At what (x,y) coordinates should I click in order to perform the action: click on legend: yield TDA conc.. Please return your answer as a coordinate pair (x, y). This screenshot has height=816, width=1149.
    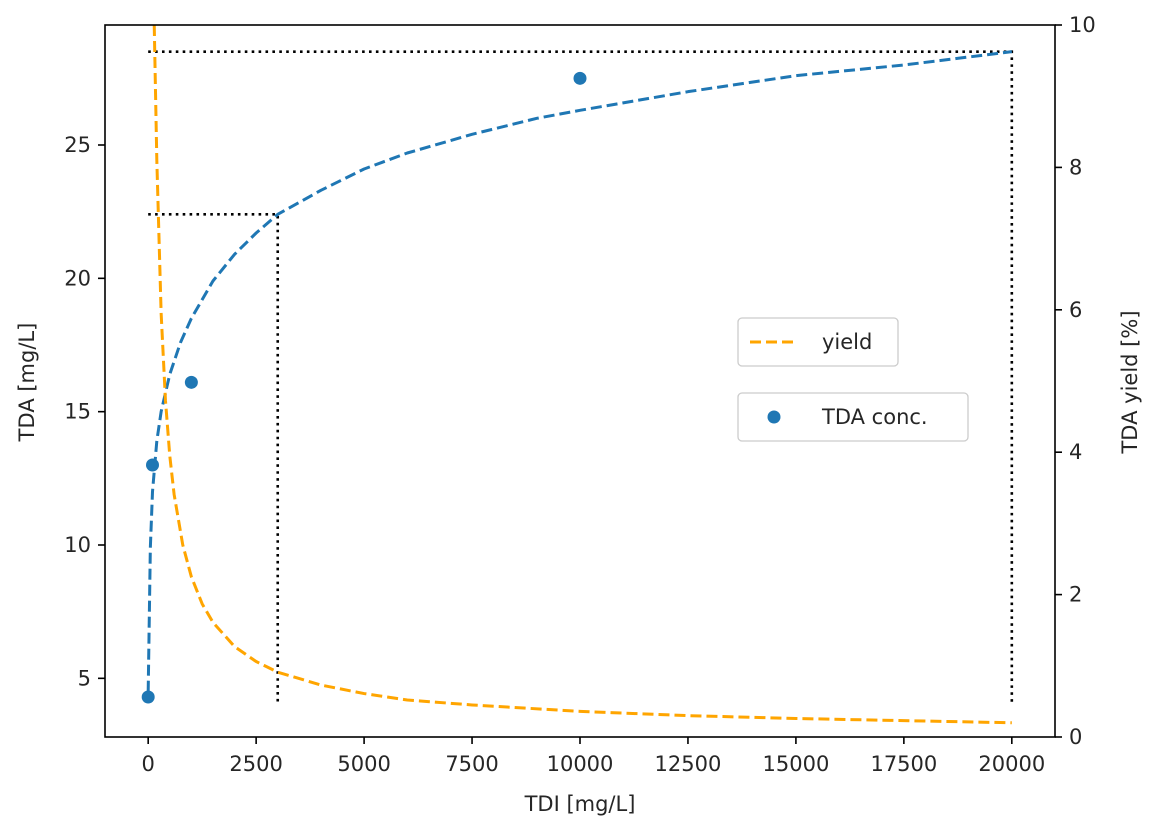
    Looking at the image, I should click on (853, 379).